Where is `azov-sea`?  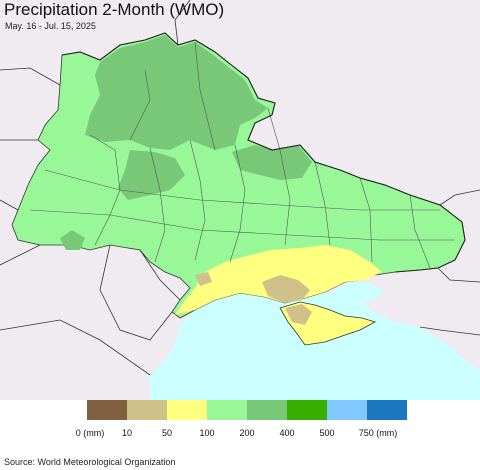
azov-sea is located at coordinates (356, 292).